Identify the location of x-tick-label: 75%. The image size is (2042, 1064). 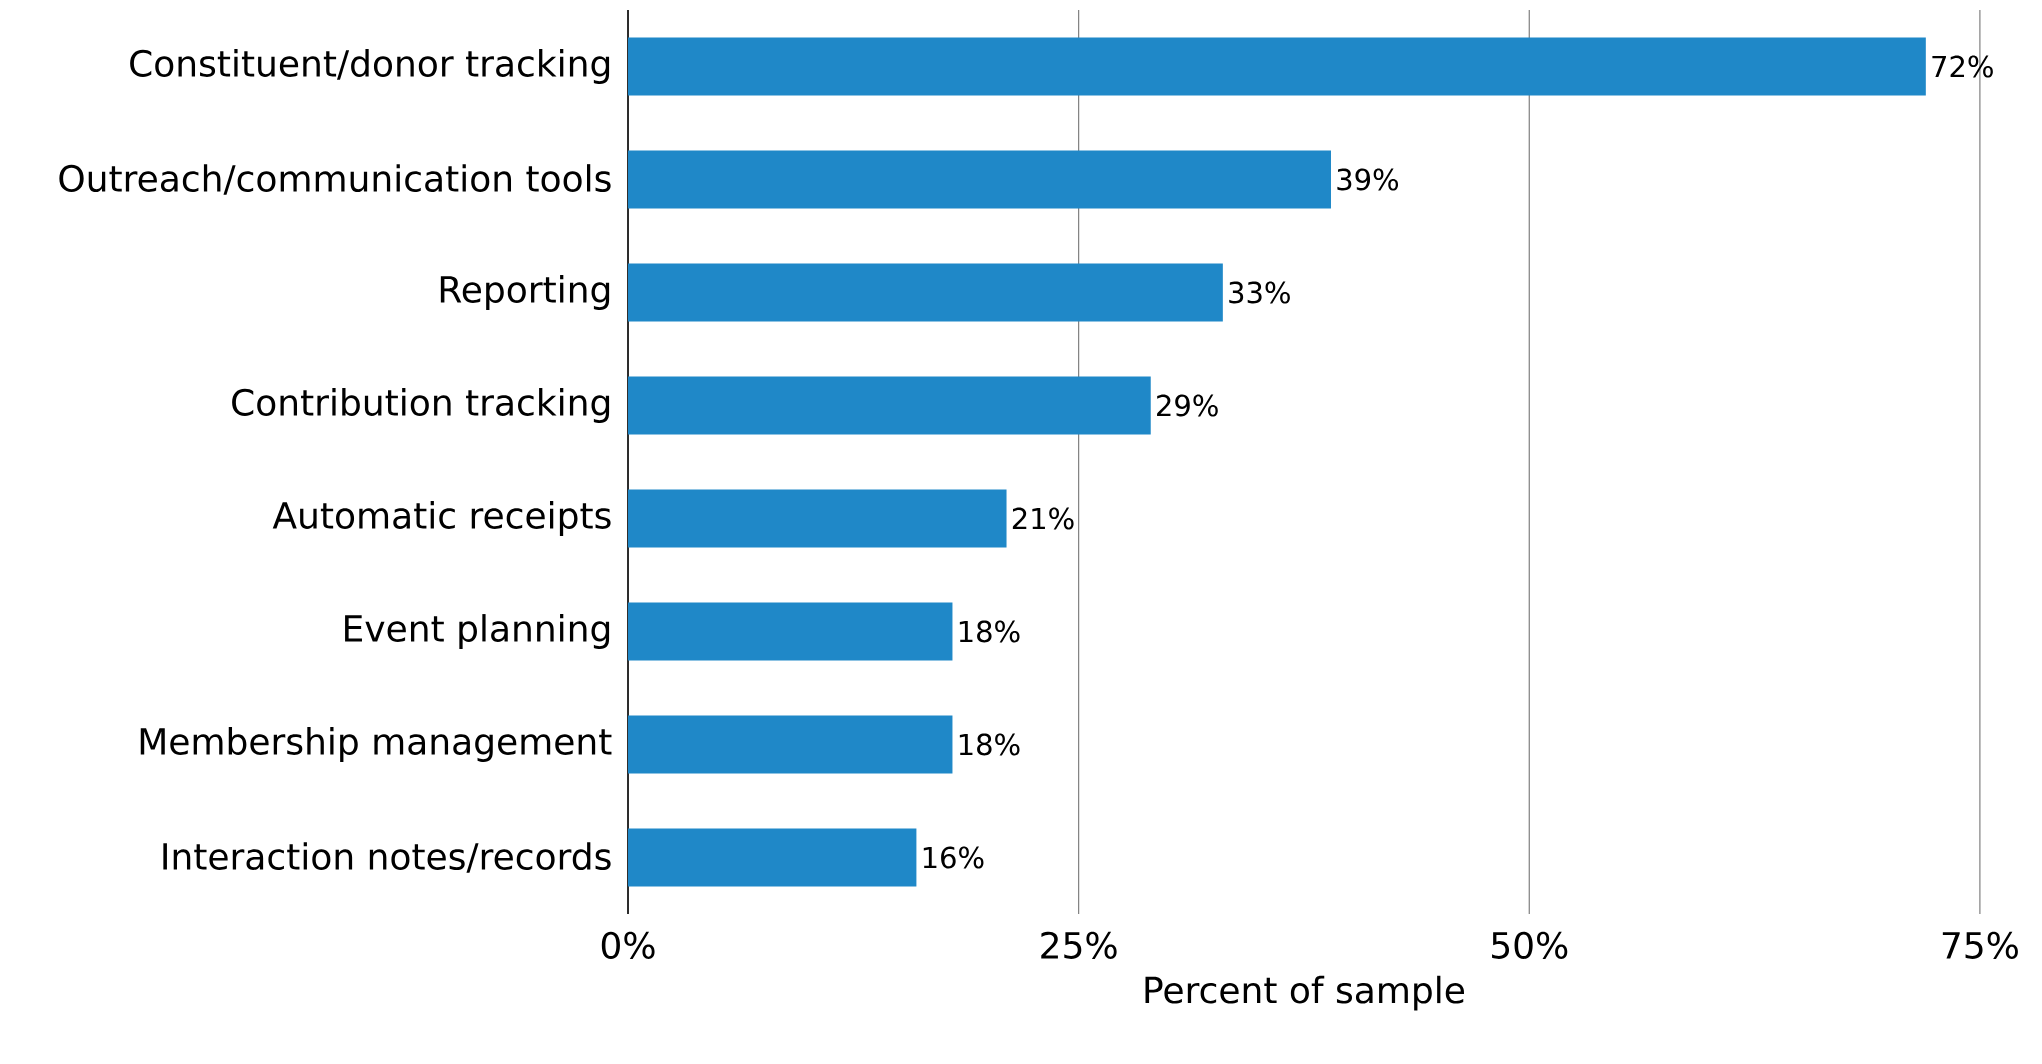
(1980, 945).